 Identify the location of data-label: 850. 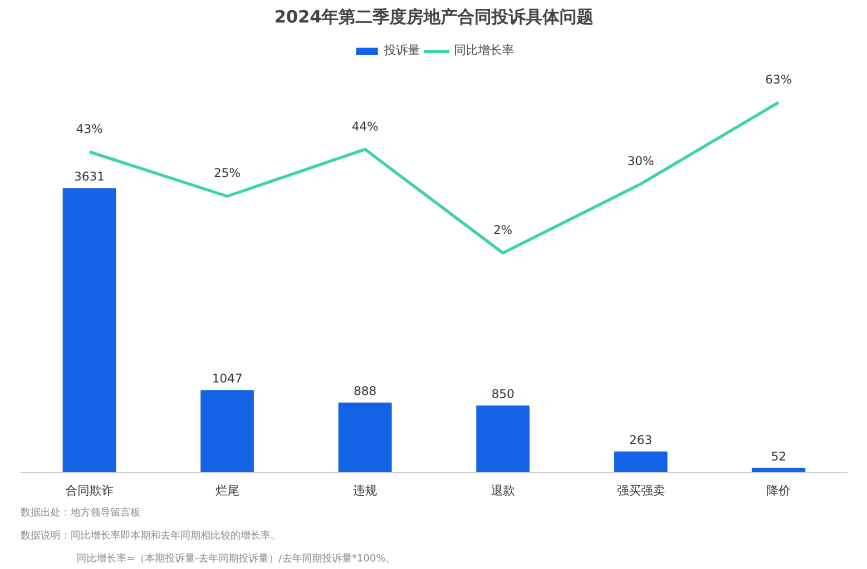
(502, 394).